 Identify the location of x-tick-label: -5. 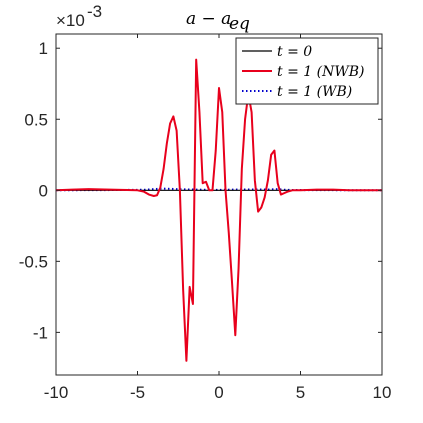
(137, 392).